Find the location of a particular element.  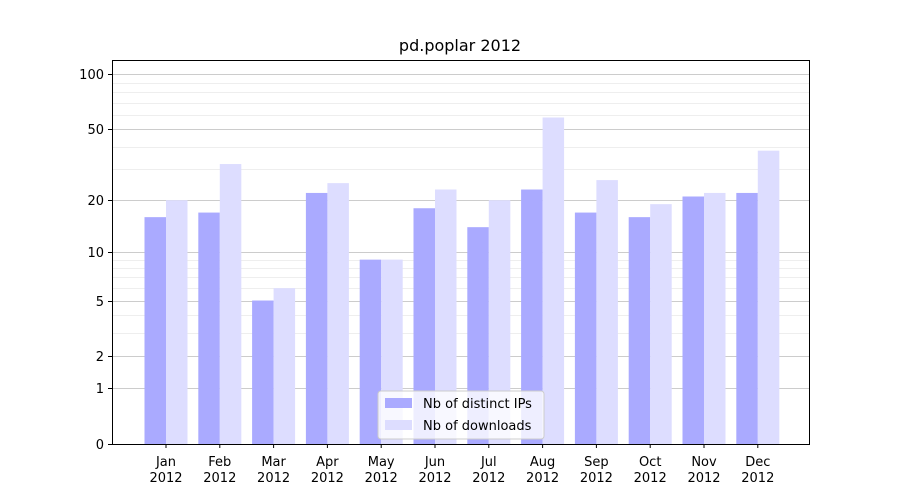

chart-title: pd.poplar 2012 is located at coordinates (460, 45).